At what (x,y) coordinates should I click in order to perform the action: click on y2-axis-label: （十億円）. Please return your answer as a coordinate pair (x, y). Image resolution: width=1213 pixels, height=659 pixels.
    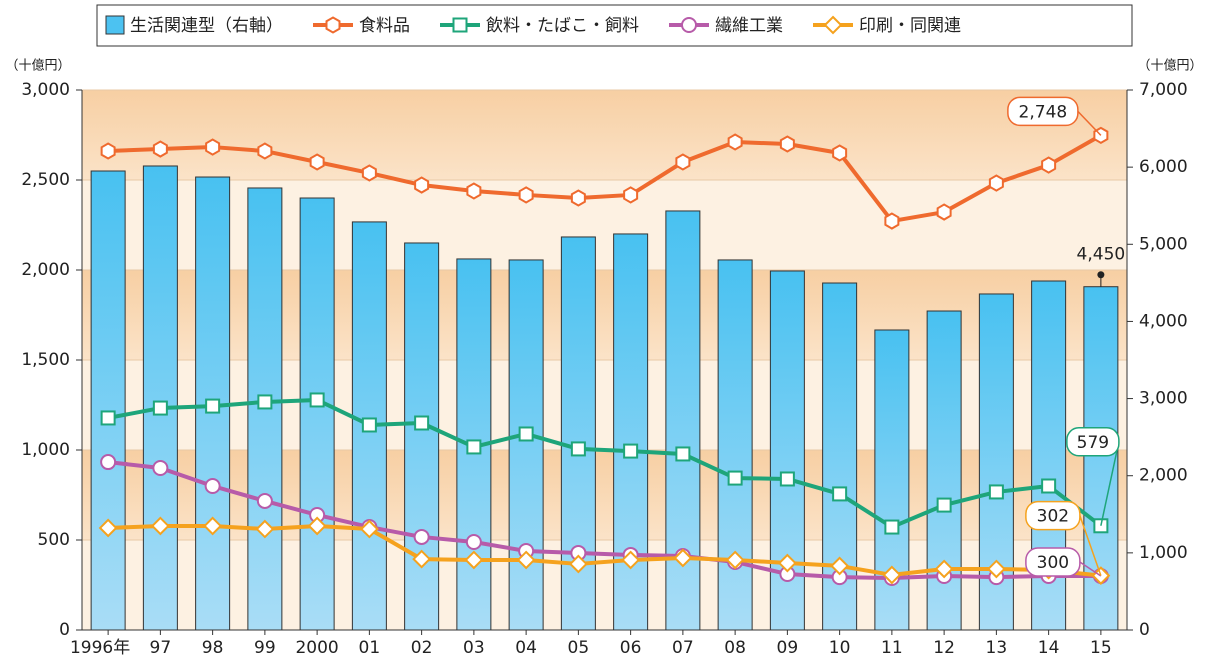
    Looking at the image, I should click on (1169, 66).